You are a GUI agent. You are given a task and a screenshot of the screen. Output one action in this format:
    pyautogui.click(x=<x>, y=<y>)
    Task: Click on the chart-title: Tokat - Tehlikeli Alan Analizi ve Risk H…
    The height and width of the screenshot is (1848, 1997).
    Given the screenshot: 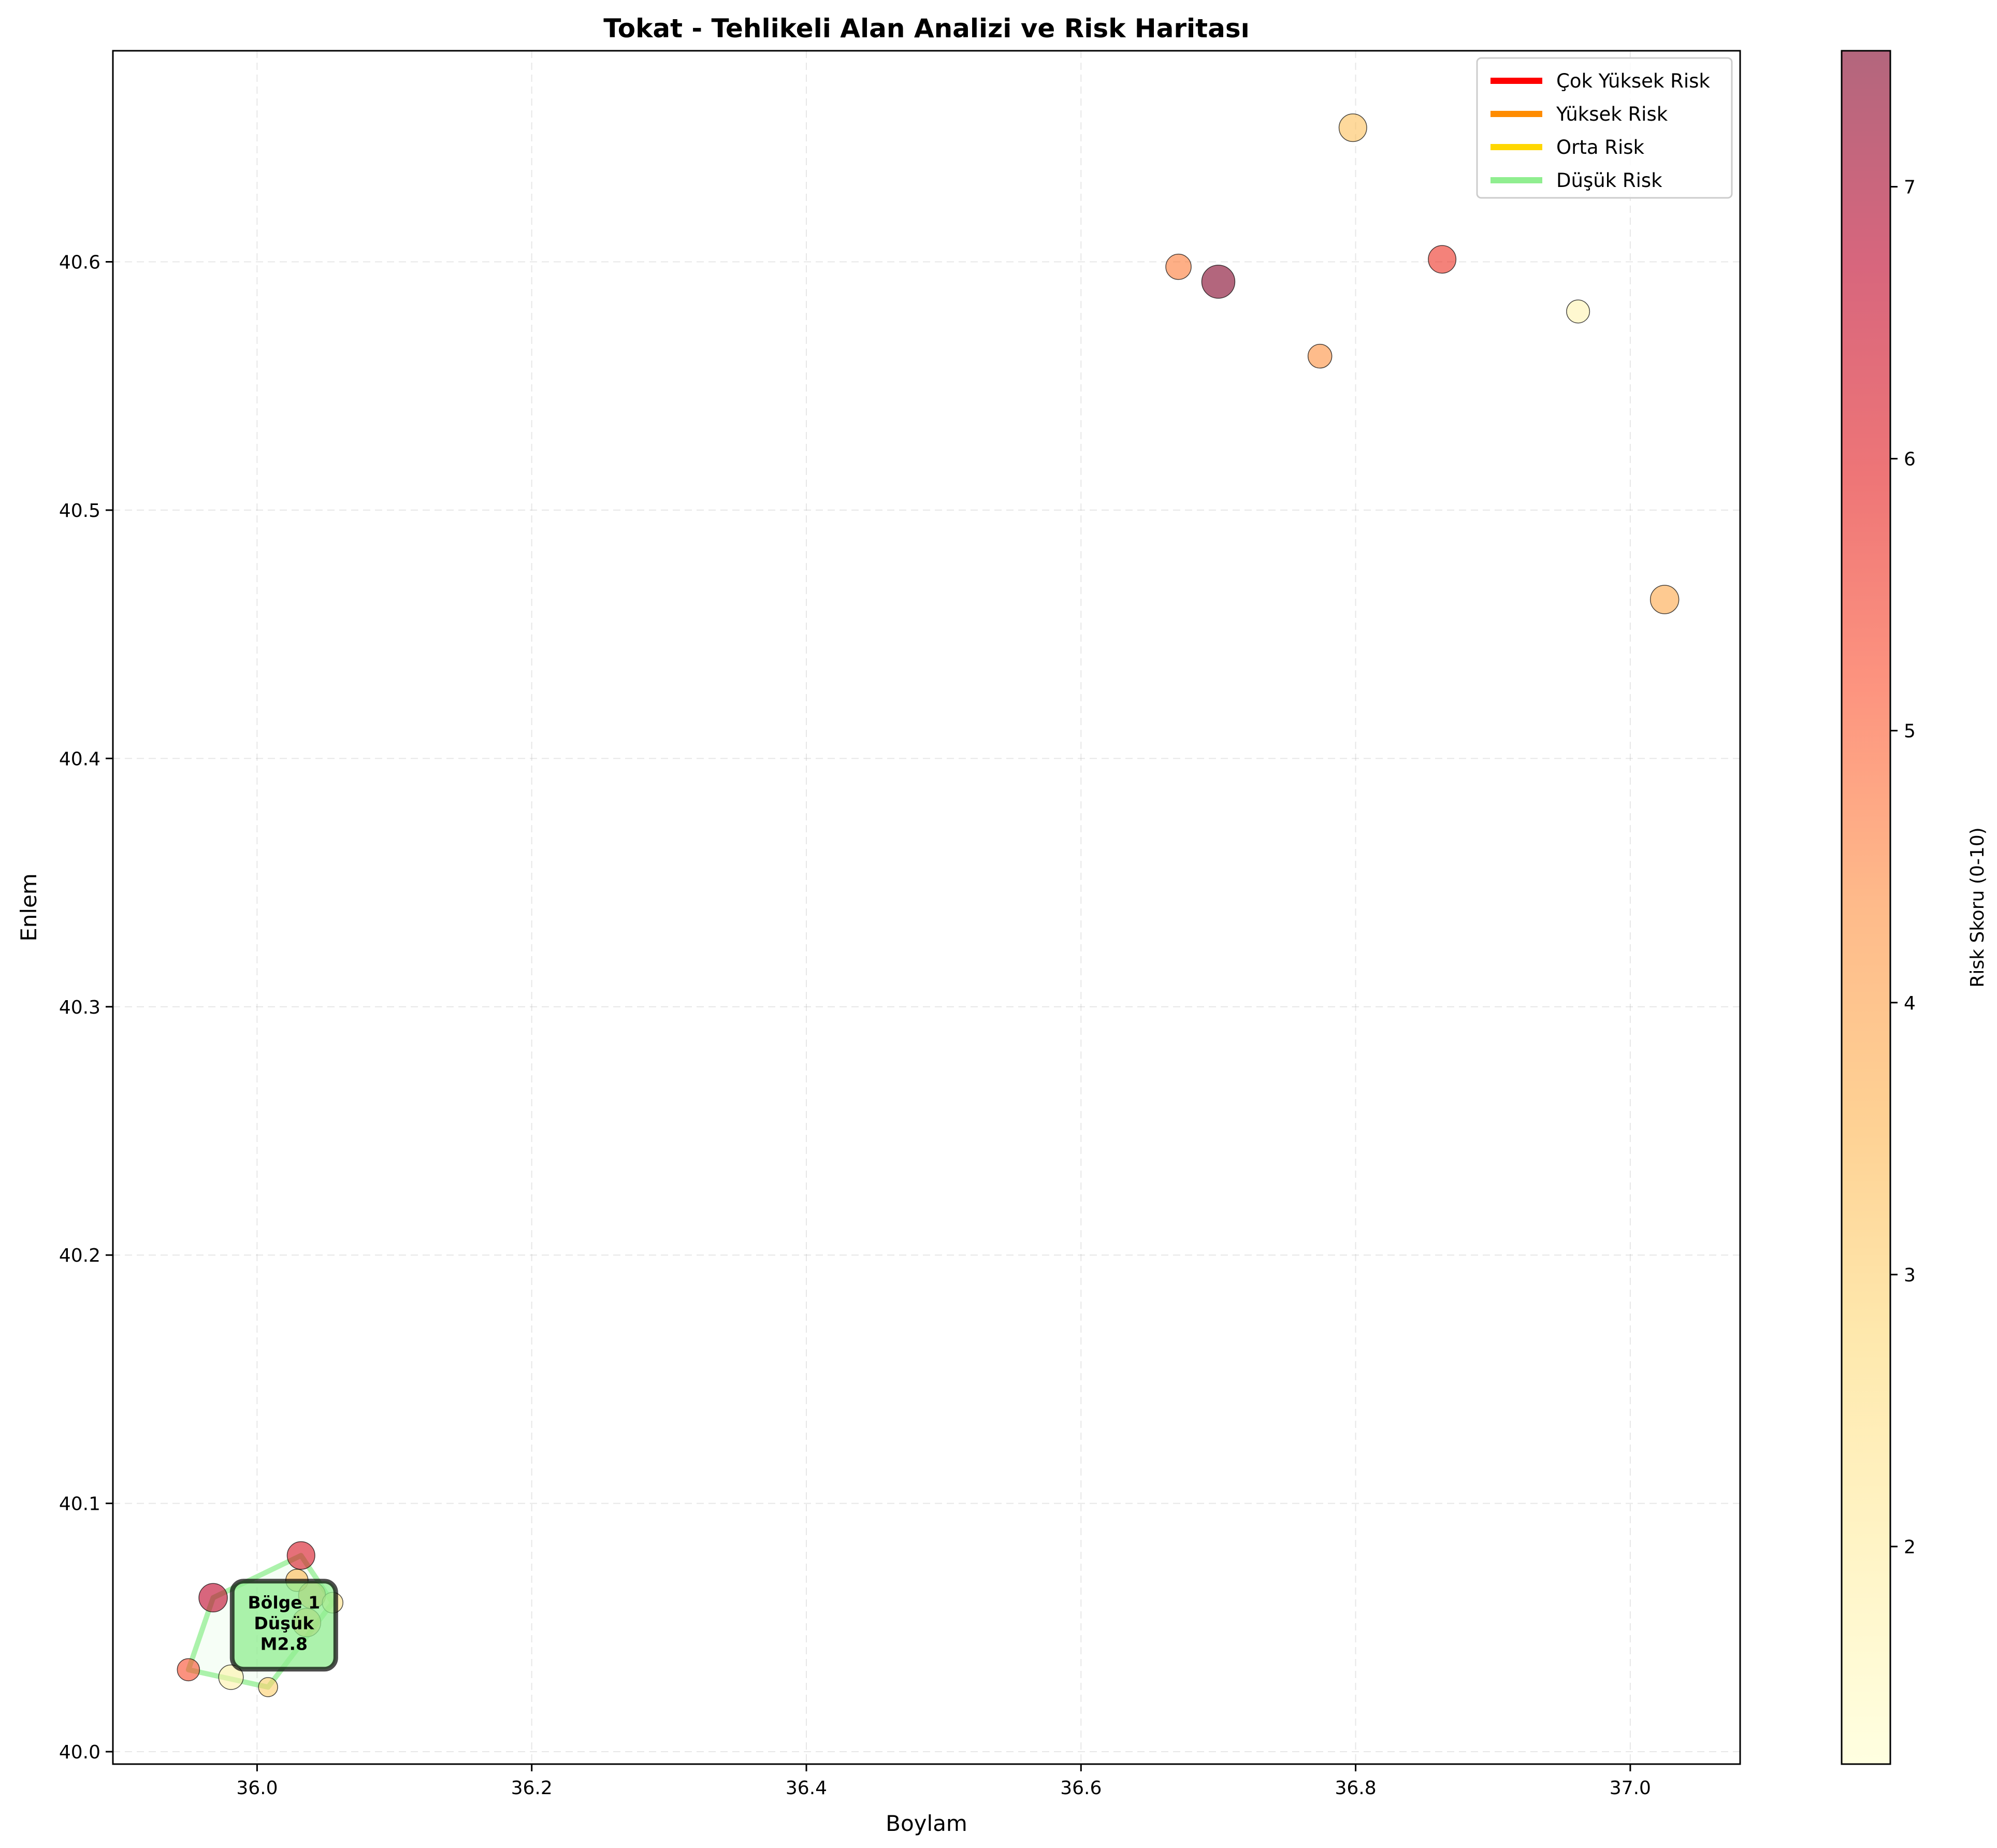 What is the action you would take?
    pyautogui.click(x=926, y=28)
    